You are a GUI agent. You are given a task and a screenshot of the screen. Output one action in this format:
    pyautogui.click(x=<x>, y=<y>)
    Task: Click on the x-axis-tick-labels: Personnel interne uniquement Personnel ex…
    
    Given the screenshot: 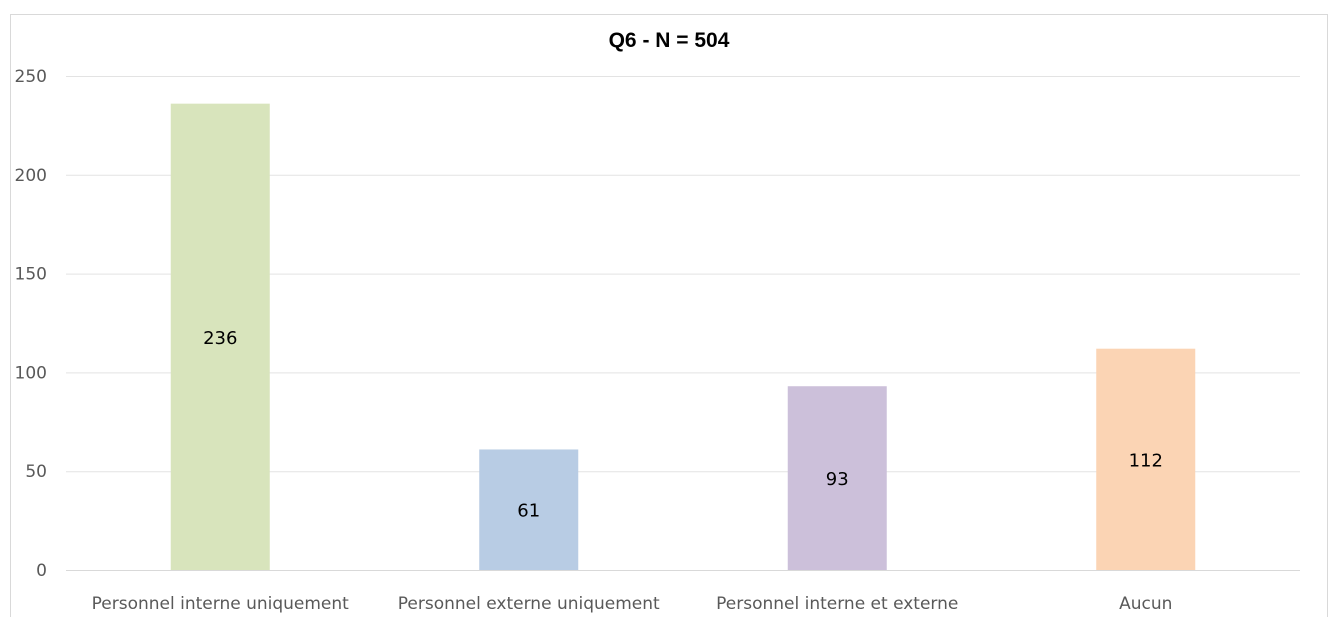 What is the action you would take?
    pyautogui.click(x=632, y=604)
    